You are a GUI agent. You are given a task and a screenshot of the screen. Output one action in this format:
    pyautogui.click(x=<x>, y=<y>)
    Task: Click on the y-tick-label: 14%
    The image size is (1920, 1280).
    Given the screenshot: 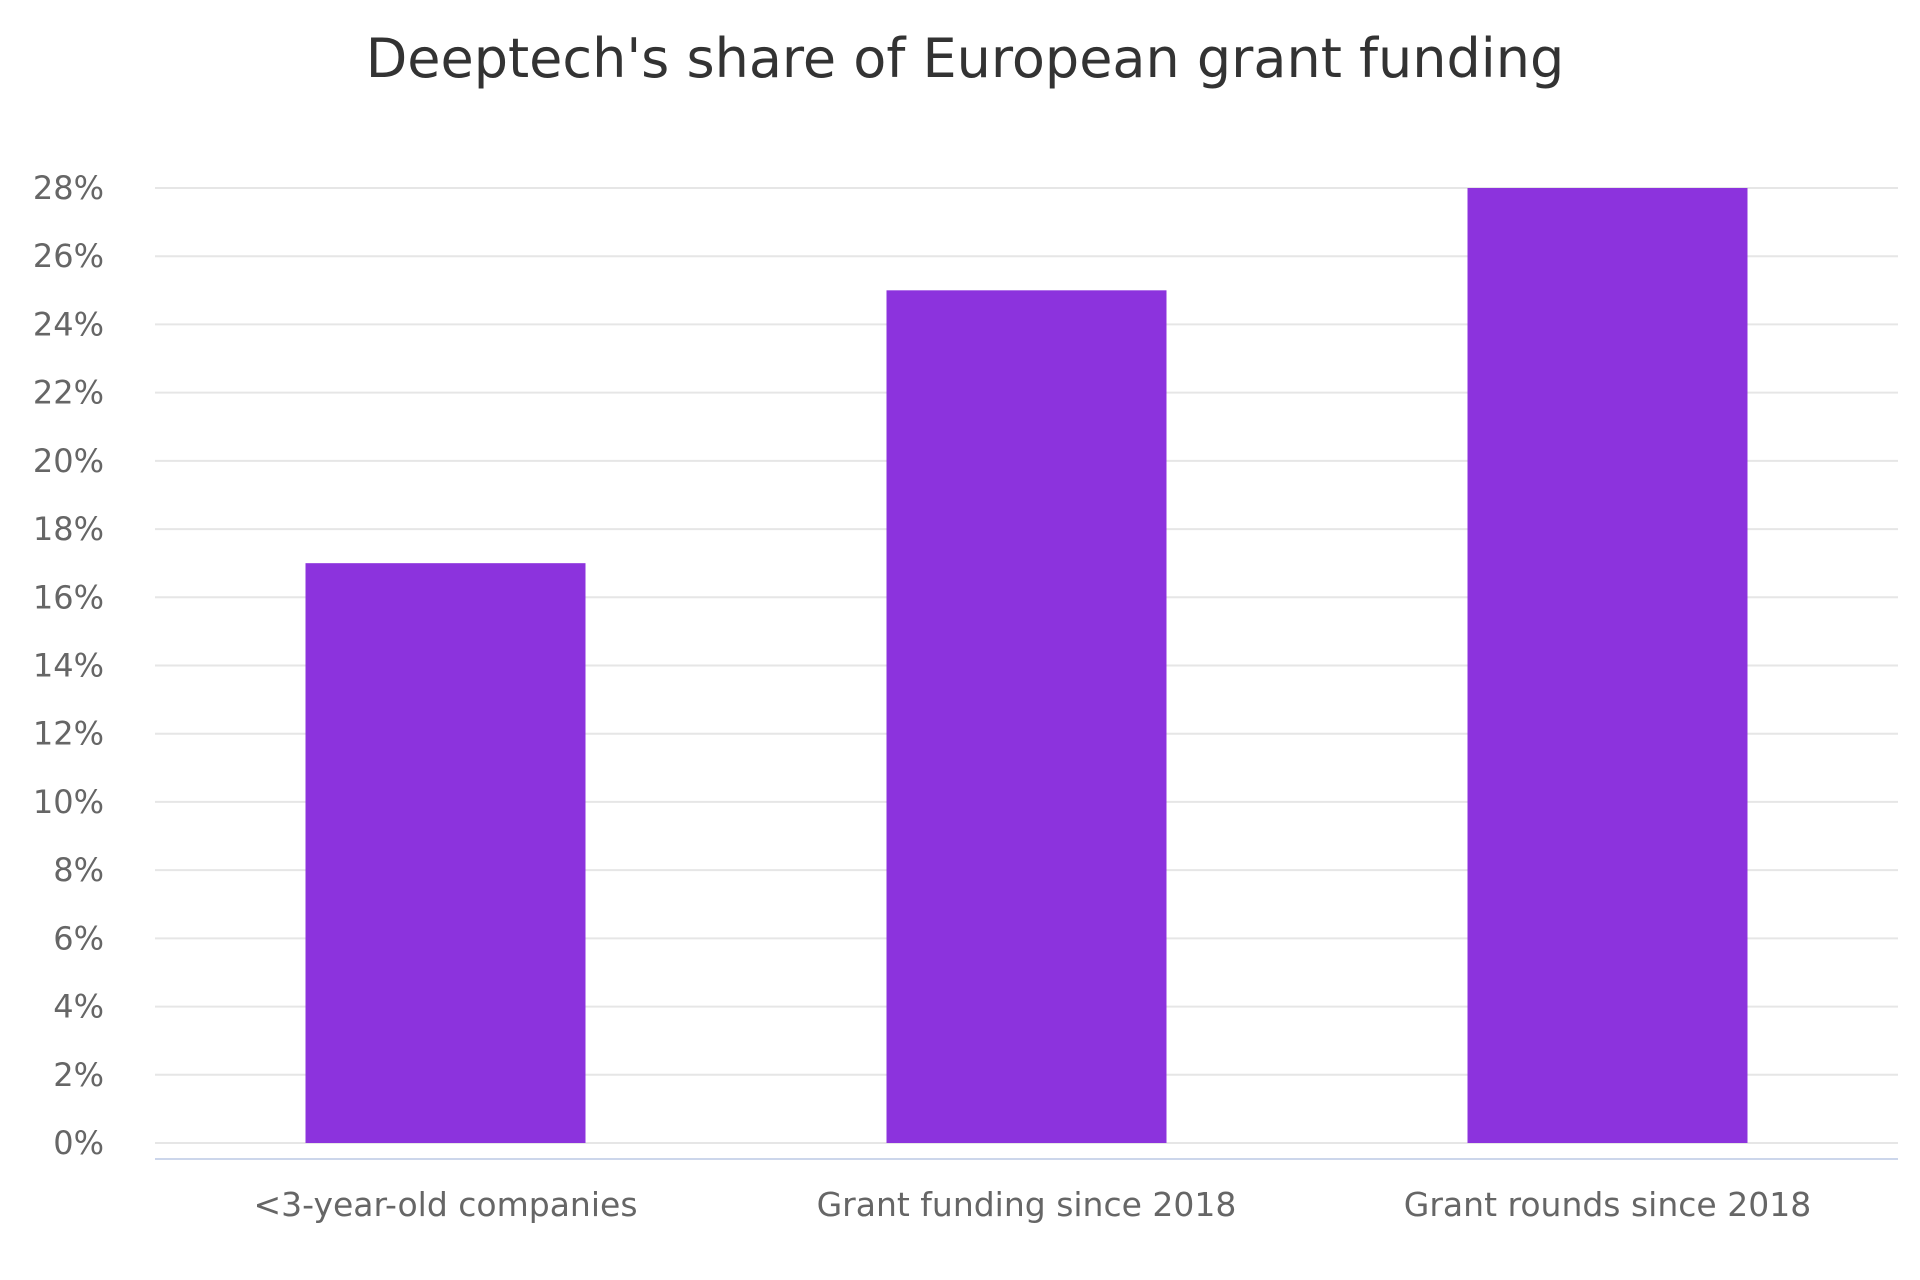 What is the action you would take?
    pyautogui.click(x=68, y=666)
    